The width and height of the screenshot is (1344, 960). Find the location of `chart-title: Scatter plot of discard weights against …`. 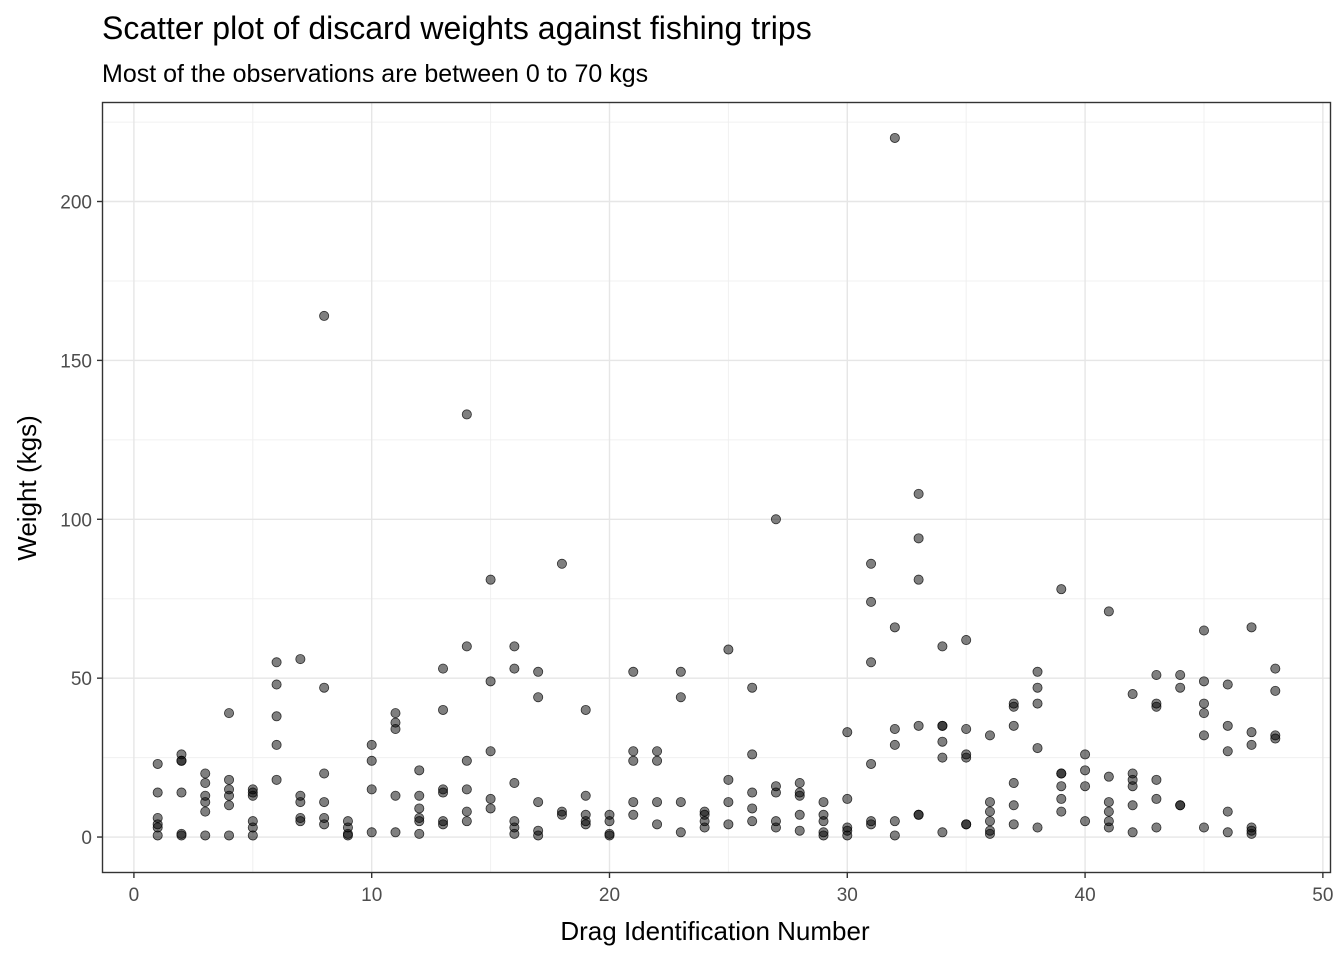

chart-title: Scatter plot of discard weights against … is located at coordinates (457, 28).